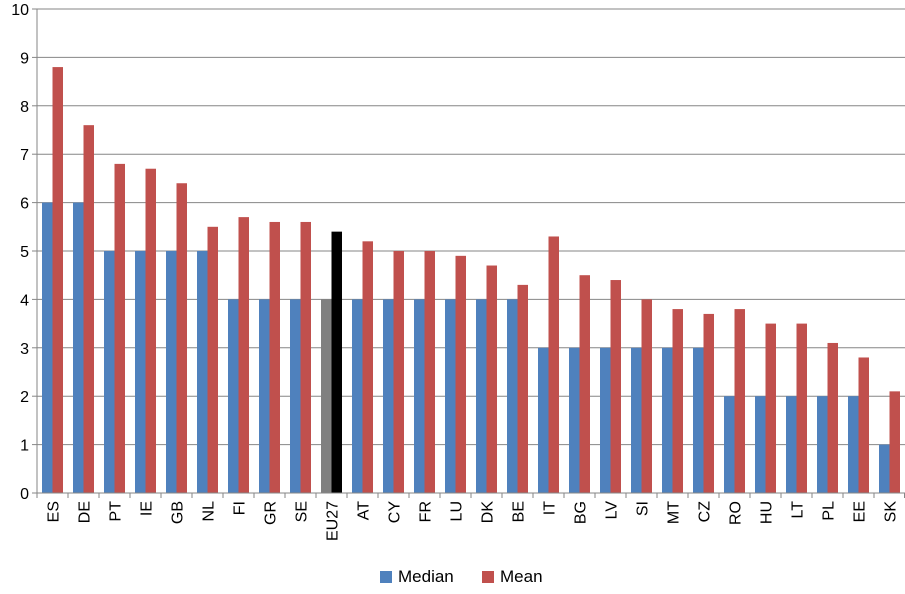  I want to click on bar-mean-hu, so click(770, 408).